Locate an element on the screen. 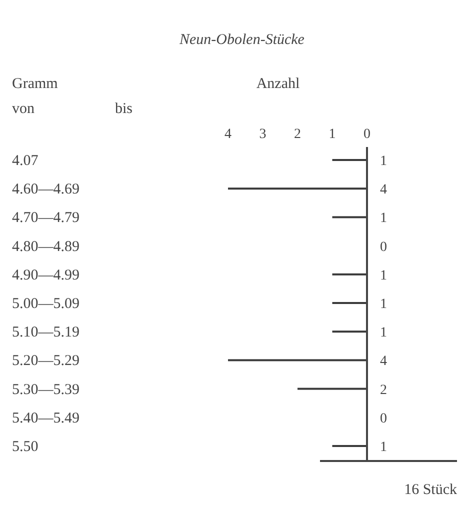  y-tick-label: 4.90—4.99 is located at coordinates (46, 275).